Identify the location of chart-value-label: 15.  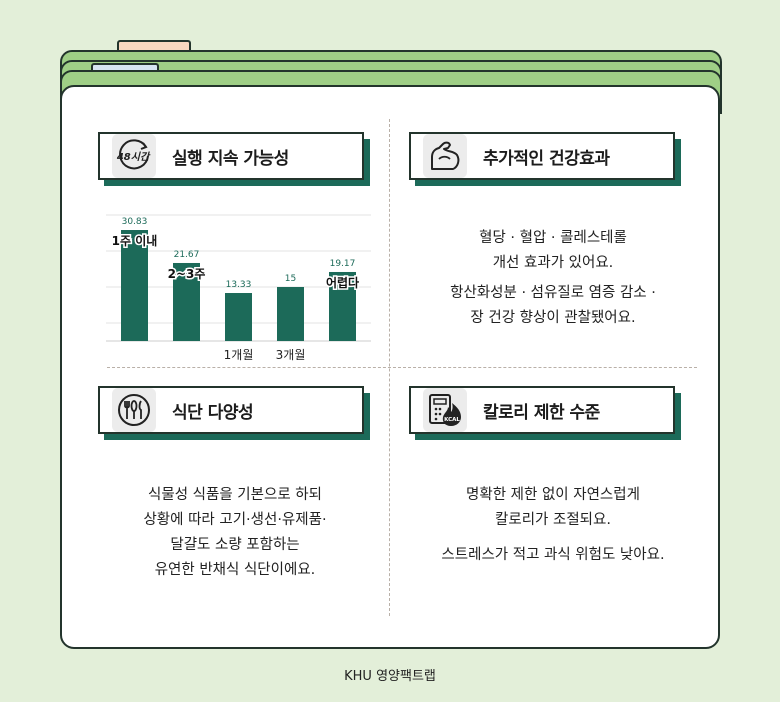
(290, 279).